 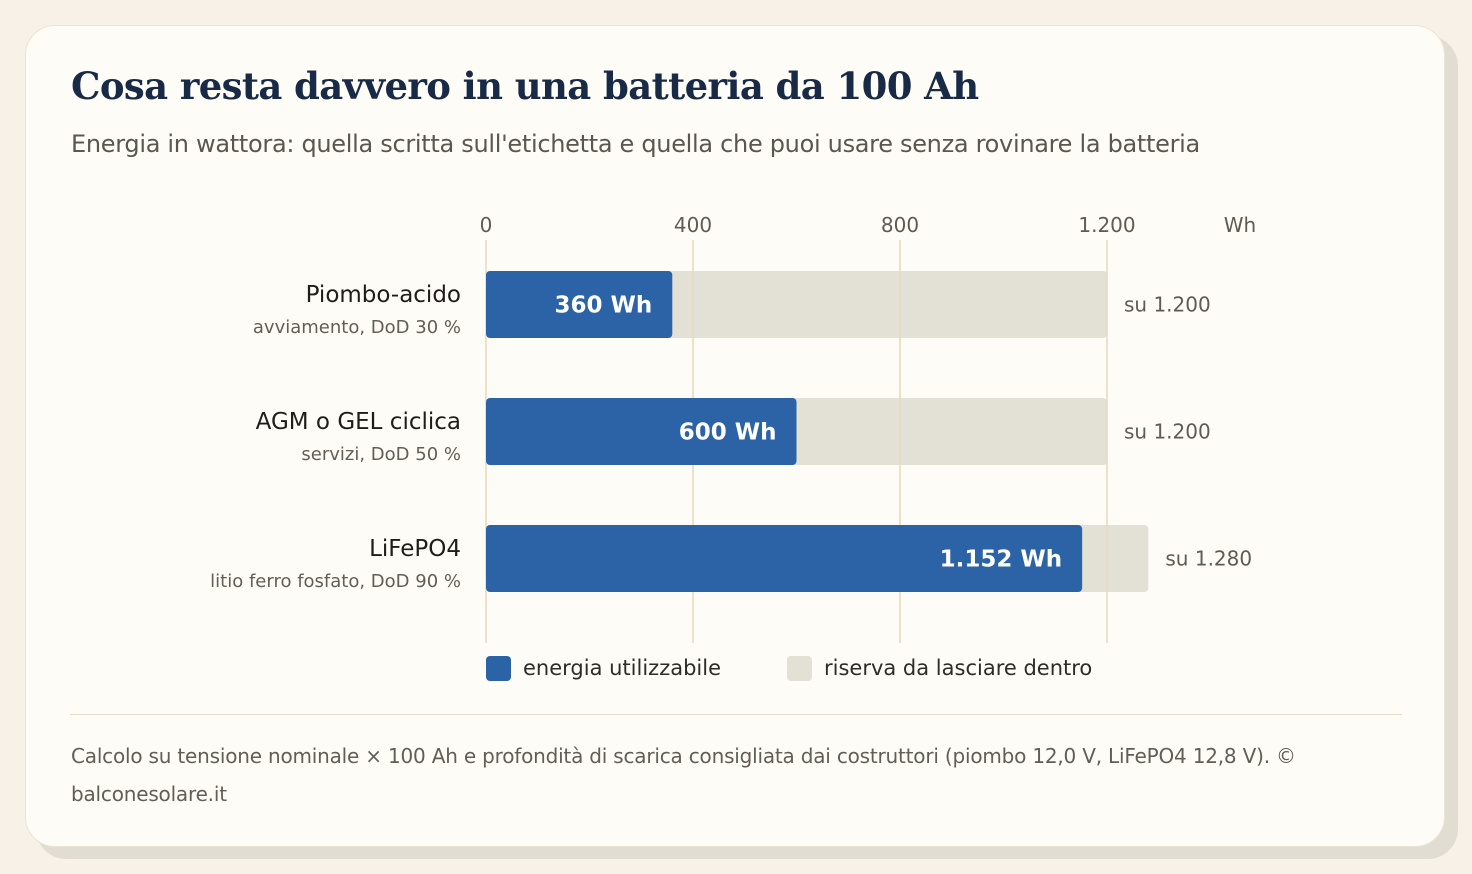 What do you see at coordinates (486, 225) in the screenshot?
I see `x-tick-label-0: 0` at bounding box center [486, 225].